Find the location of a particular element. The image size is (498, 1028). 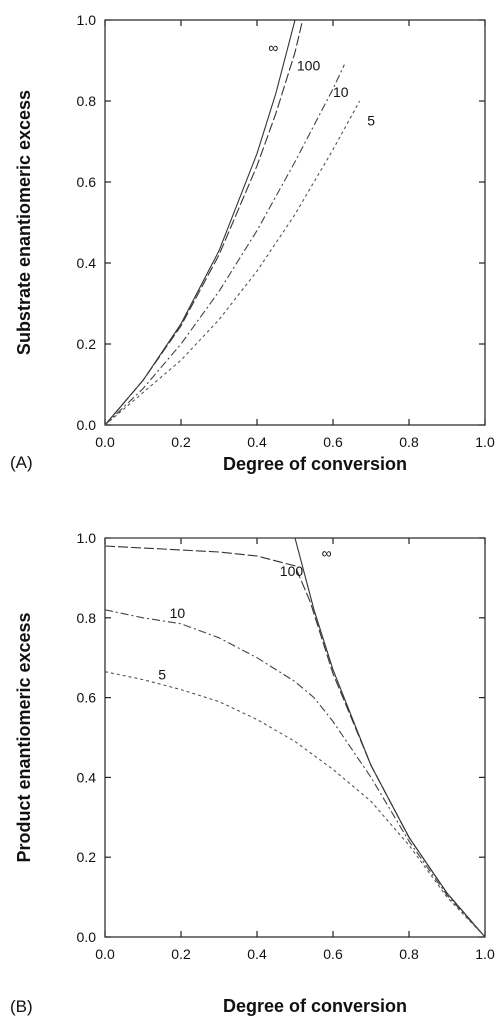

y-axis-label: Product enantiomeric excess is located at coordinates (24, 737).